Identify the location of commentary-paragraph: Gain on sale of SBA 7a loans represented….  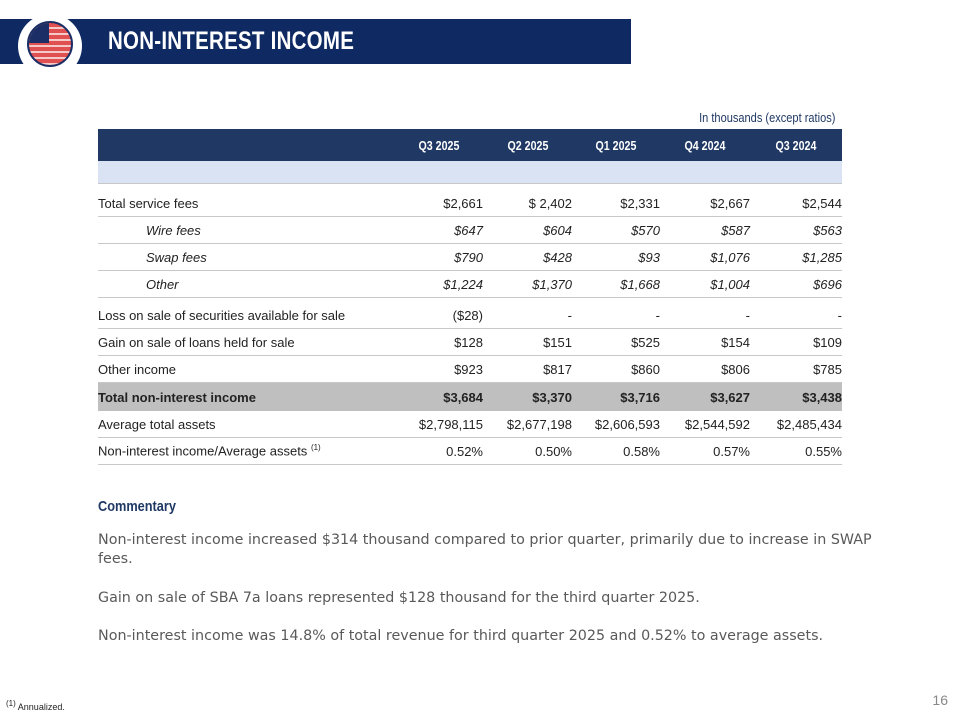
(399, 598).